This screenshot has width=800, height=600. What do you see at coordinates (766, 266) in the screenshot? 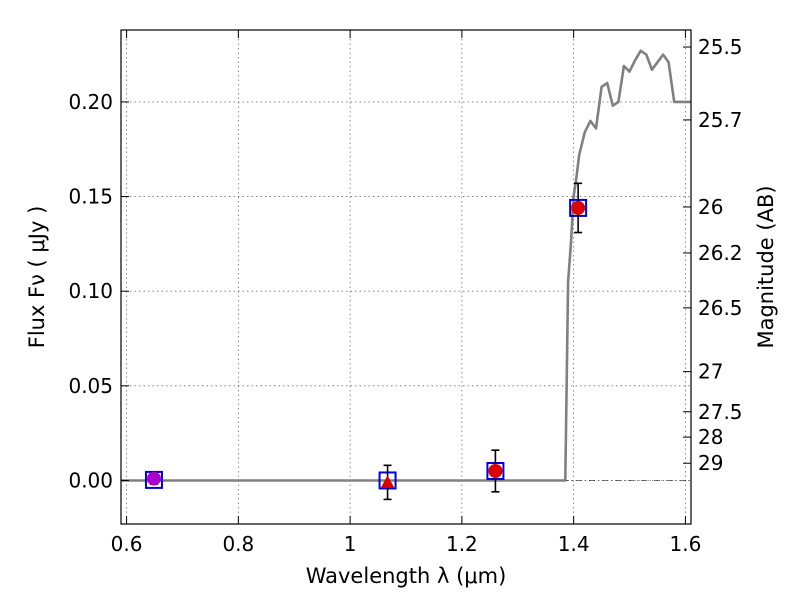
I see `magnitude-axis-label: Magnitude (AB)` at bounding box center [766, 266].